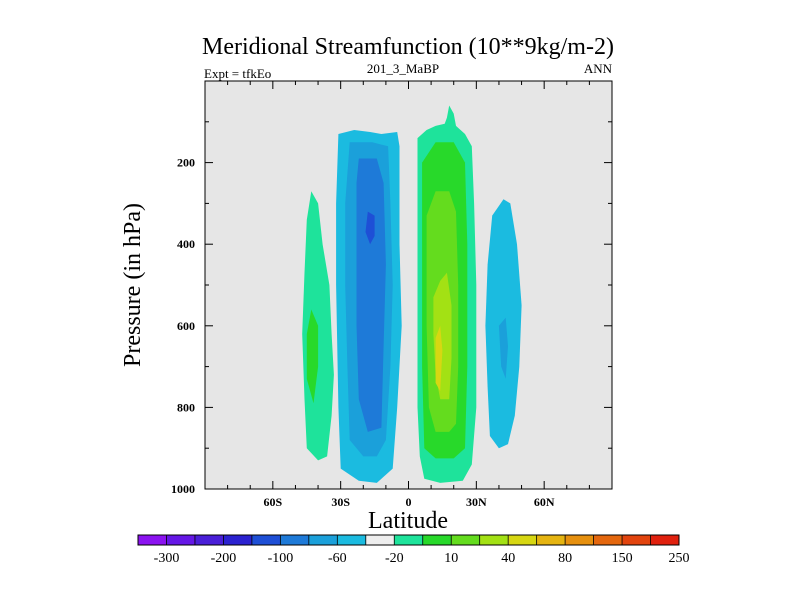 Image resolution: width=800 pixels, height=600 pixels. I want to click on colorbar-label: -100, so click(281, 558).